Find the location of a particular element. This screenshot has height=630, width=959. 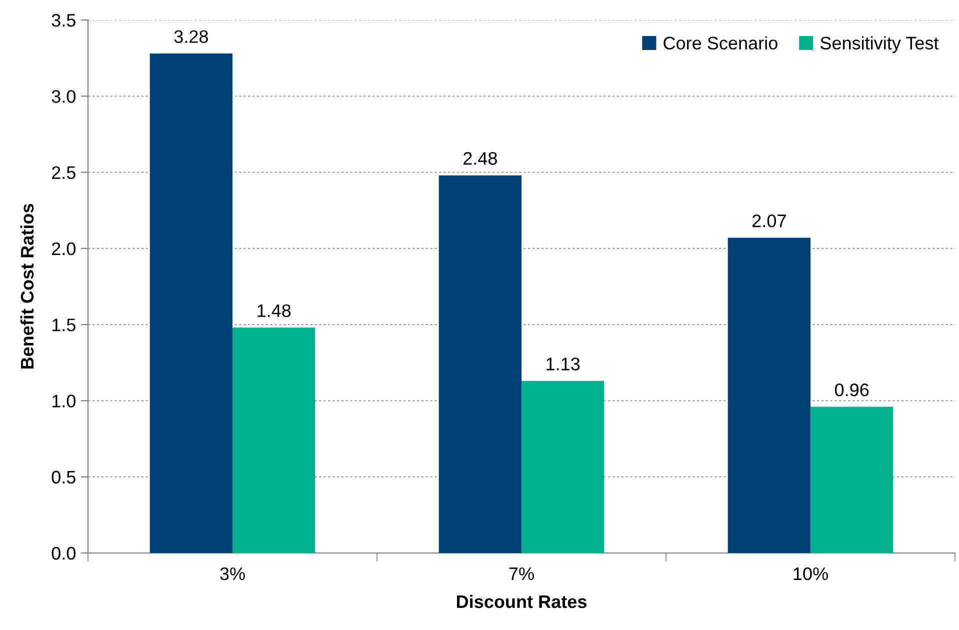

x-tick-label: 7% is located at coordinates (521, 573).